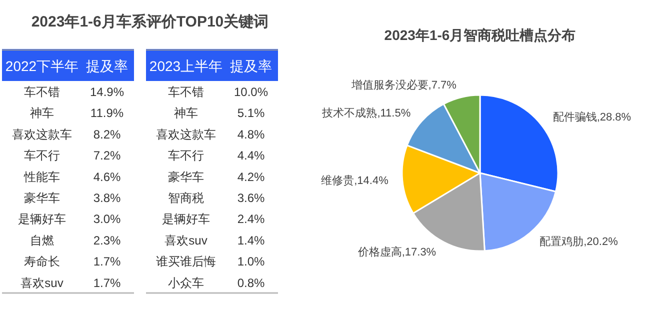  What do you see at coordinates (107, 219) in the screenshot?
I see `text: 3.0%` at bounding box center [107, 219].